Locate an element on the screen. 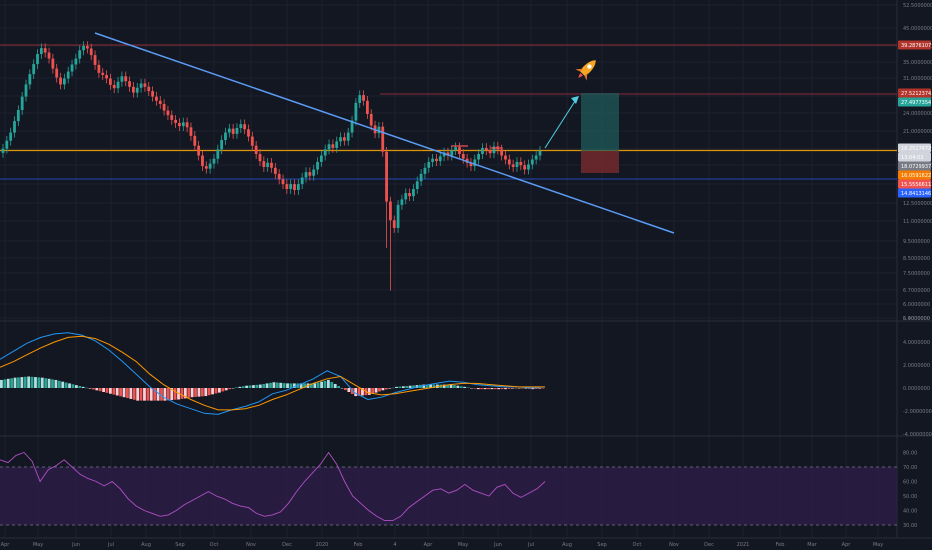 This screenshot has height=550, width=932. long-position-stop-zone is located at coordinates (600, 162).